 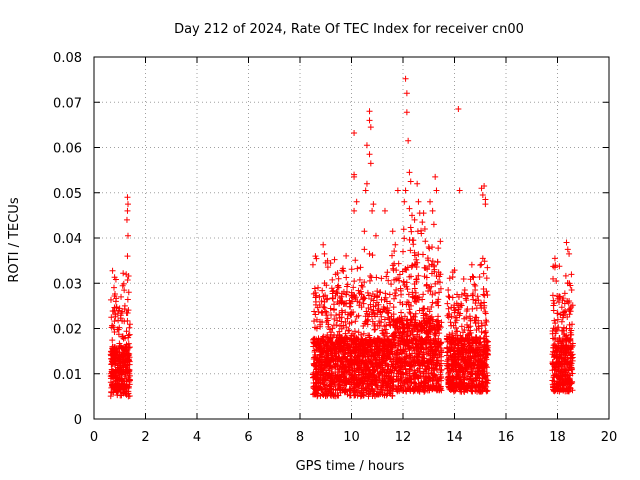 I want to click on y-tick-label: 0.03, so click(x=67, y=284).